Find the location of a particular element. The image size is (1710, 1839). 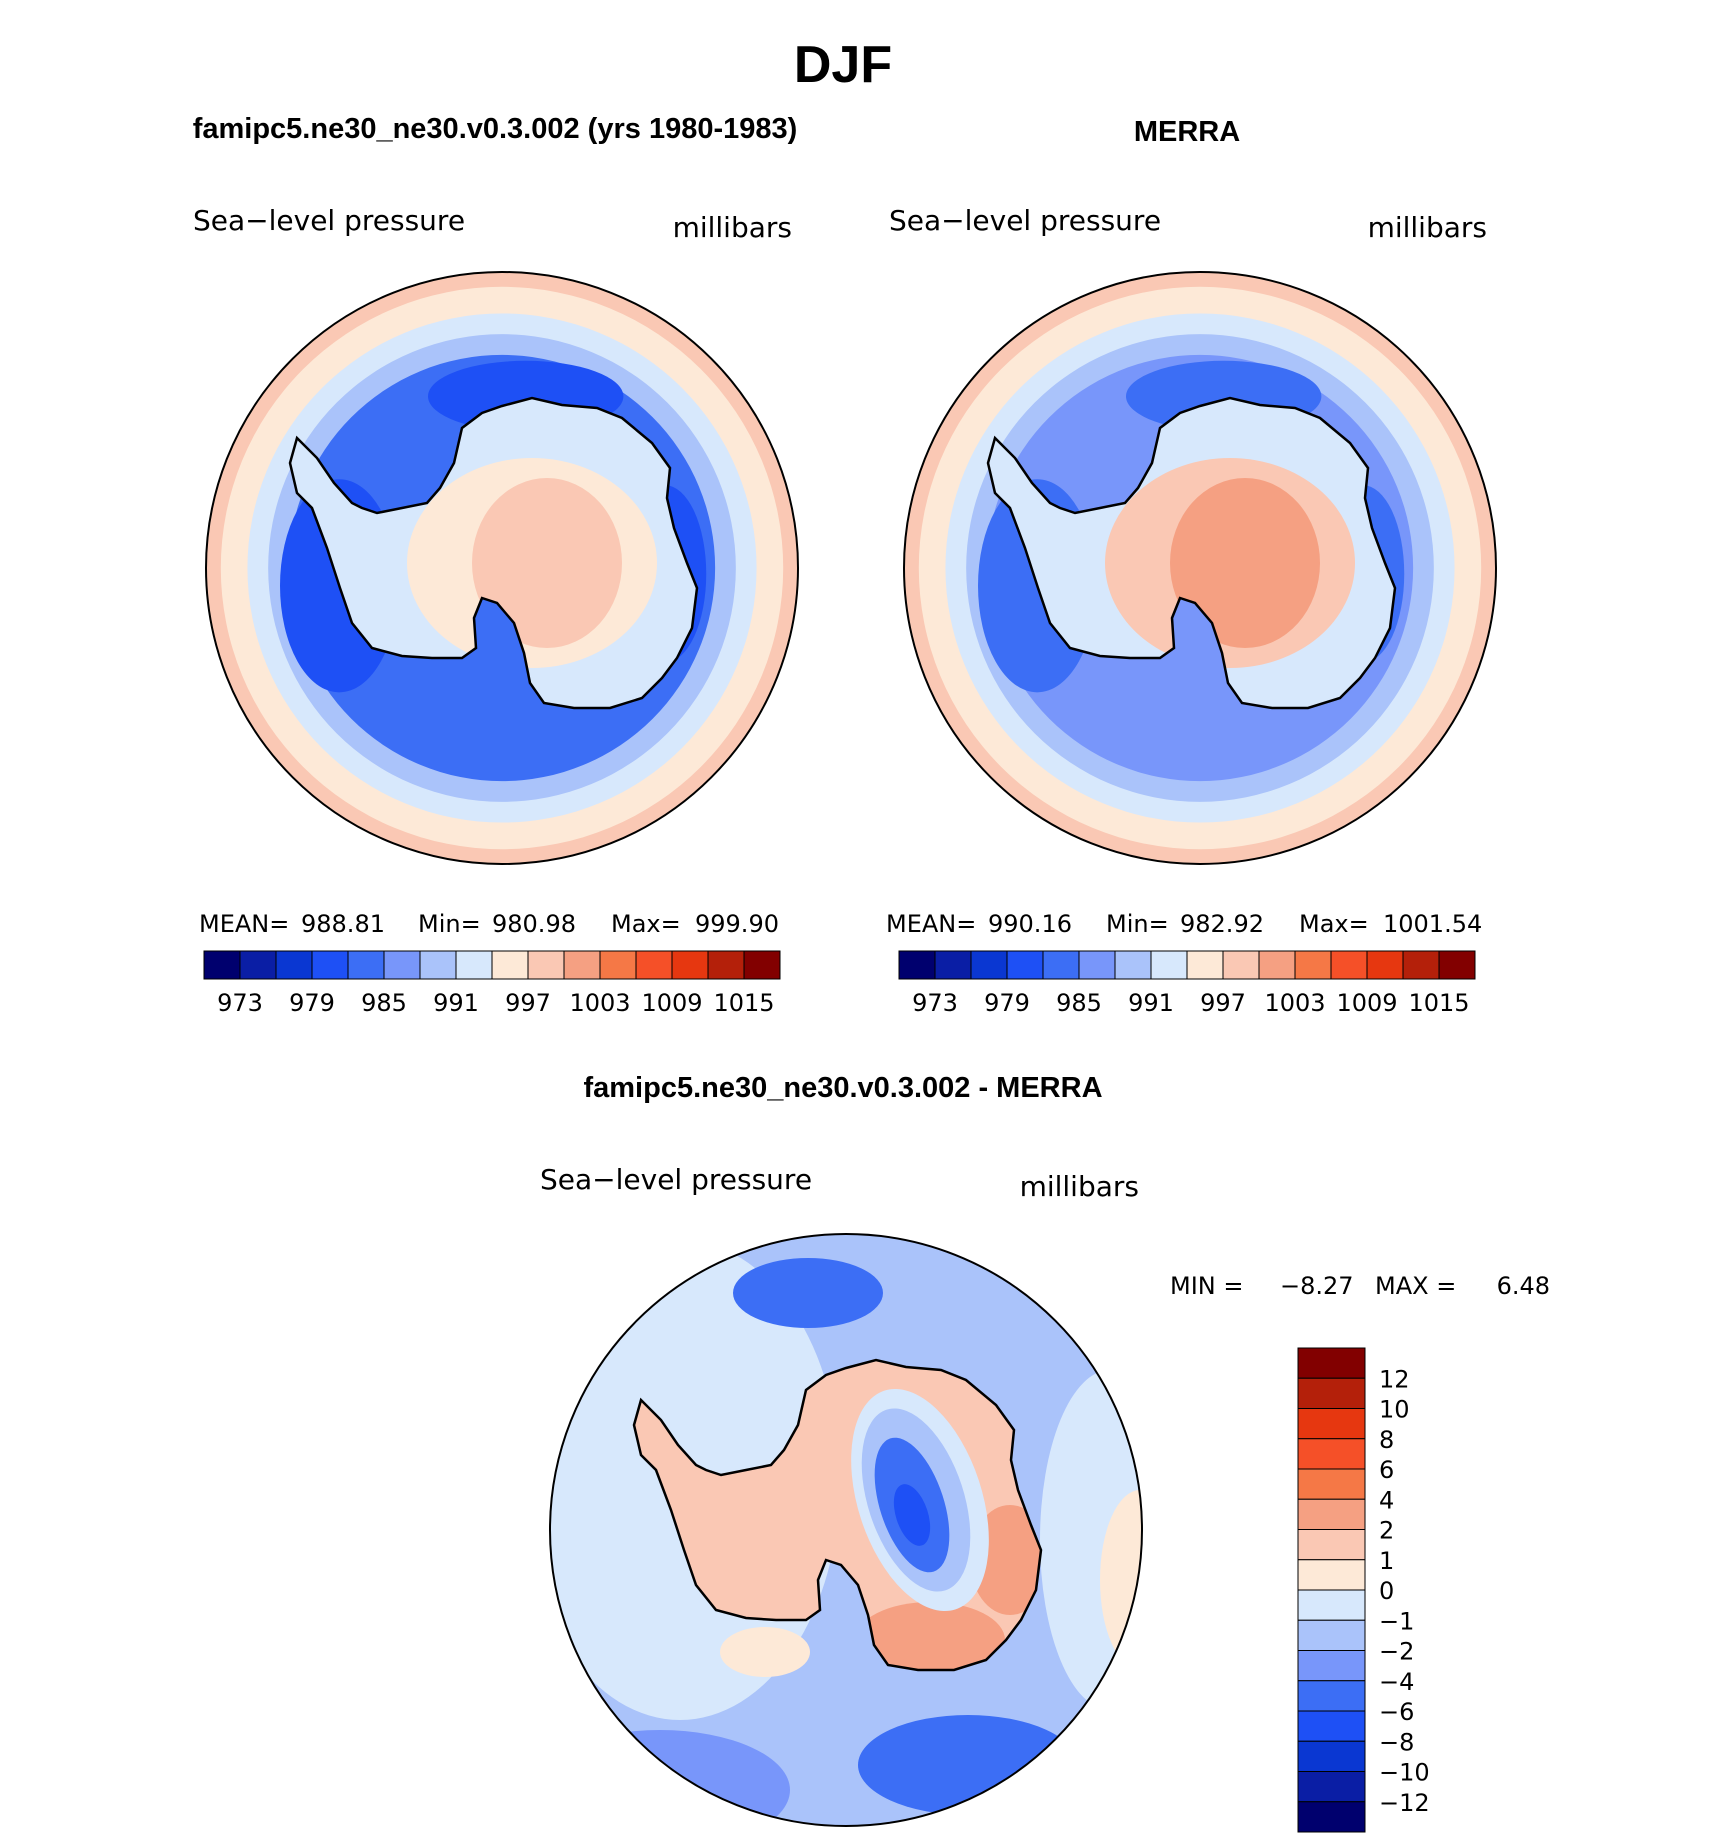

panel-model-variable-label: Sea−level pressure is located at coordinates (329, 220).